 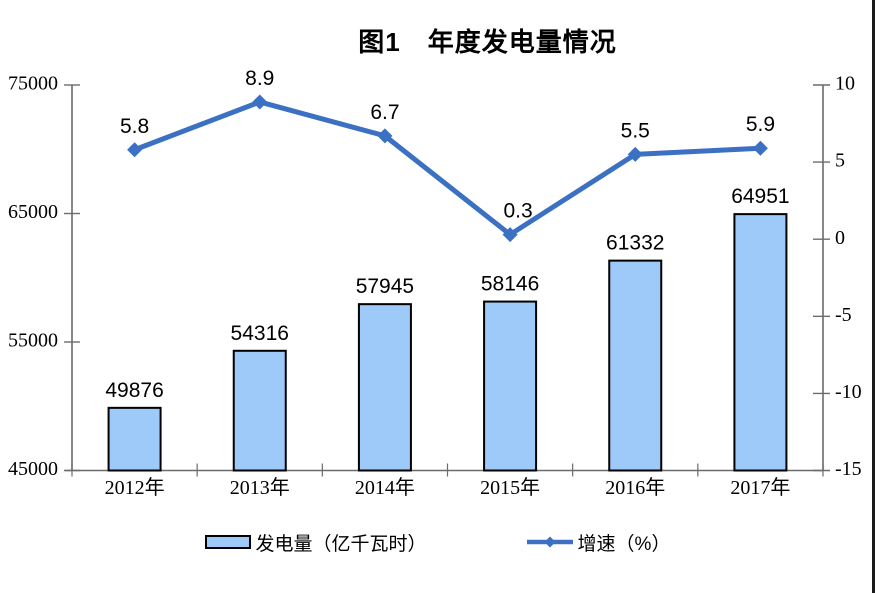 What do you see at coordinates (760, 124) in the screenshot?
I see `line-data-label: 5.9` at bounding box center [760, 124].